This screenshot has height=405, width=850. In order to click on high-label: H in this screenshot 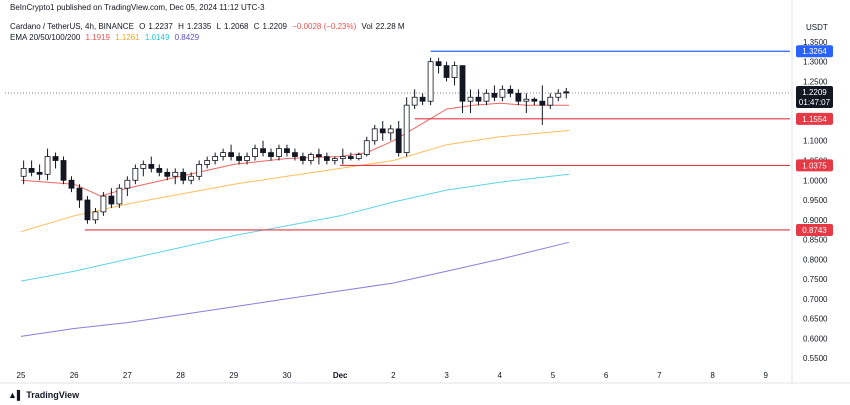, I will do `click(181, 26)`.